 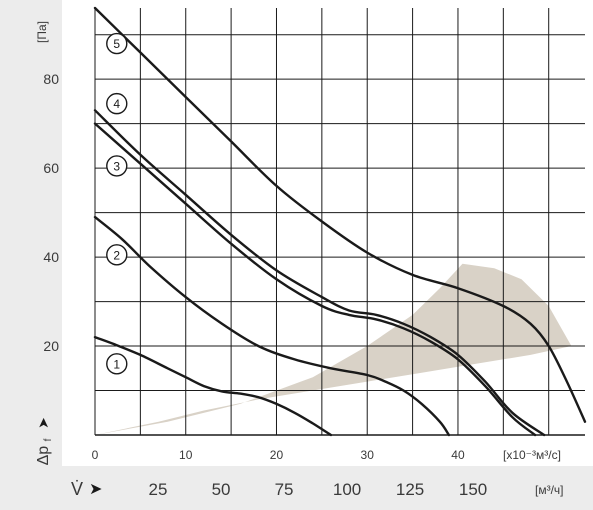 I want to click on x-tick-label: 40, so click(x=458, y=455).